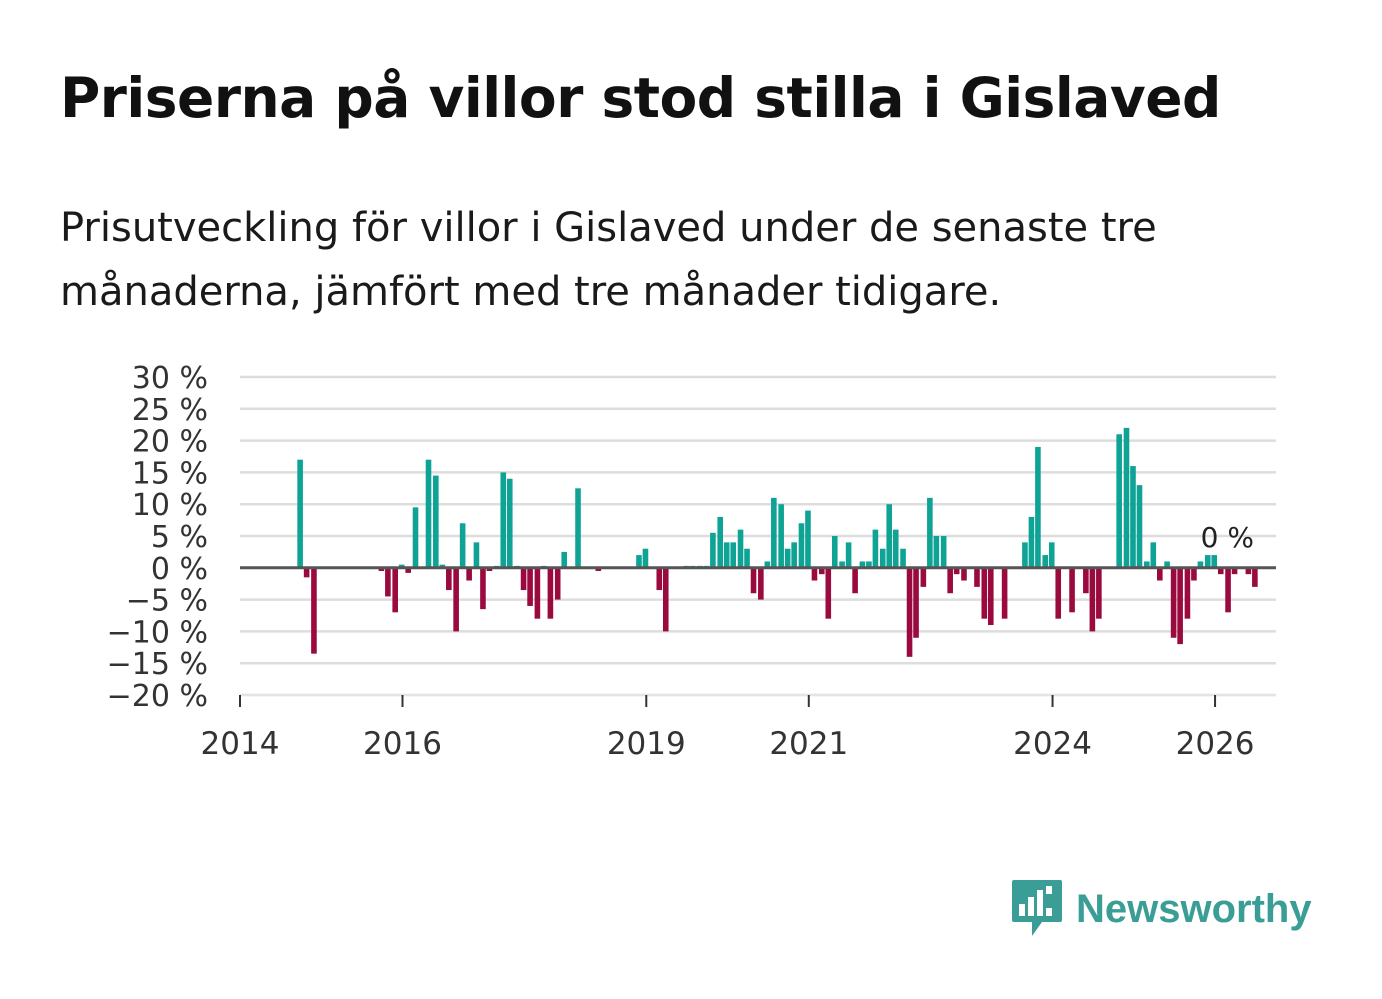 This screenshot has height=999, width=1382. What do you see at coordinates (646, 744) in the screenshot?
I see `x-tick-label: 2019` at bounding box center [646, 744].